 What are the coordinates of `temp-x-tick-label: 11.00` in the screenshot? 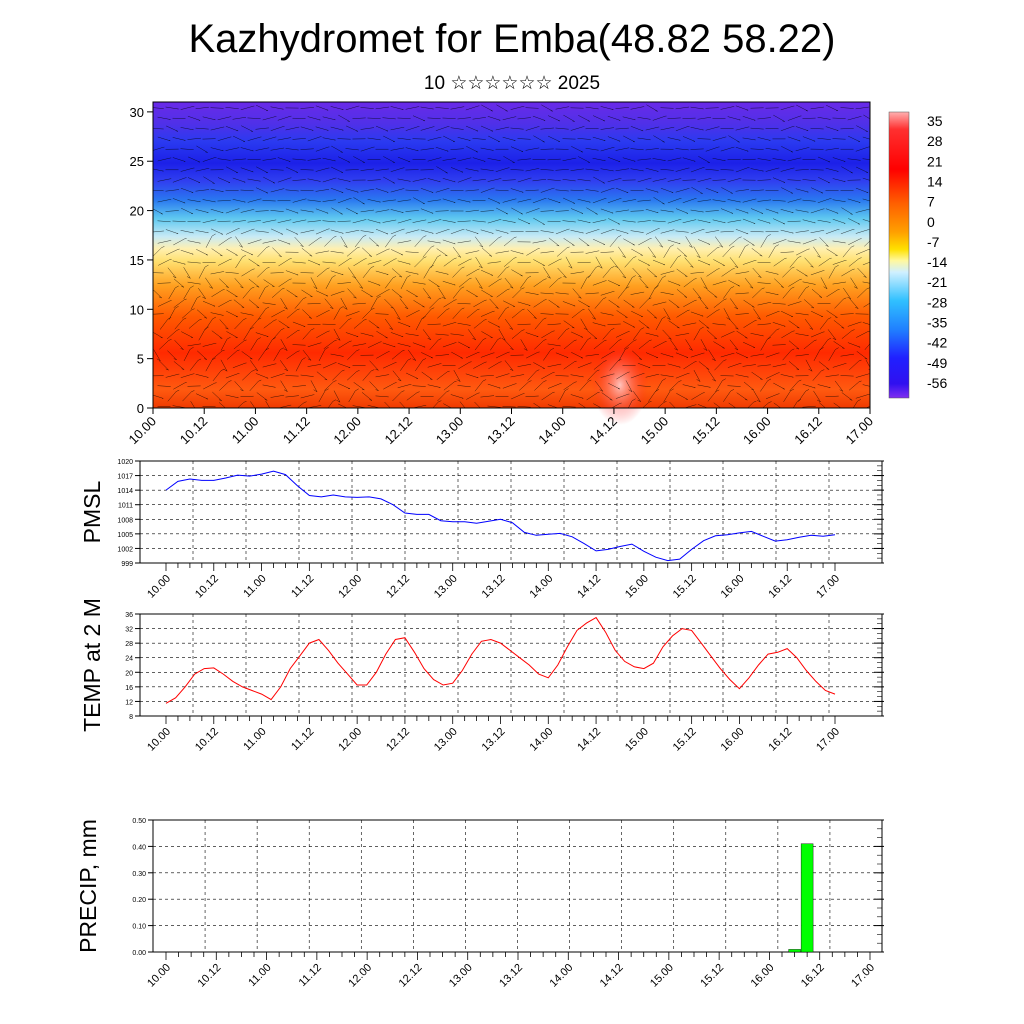 It's located at (254, 739).